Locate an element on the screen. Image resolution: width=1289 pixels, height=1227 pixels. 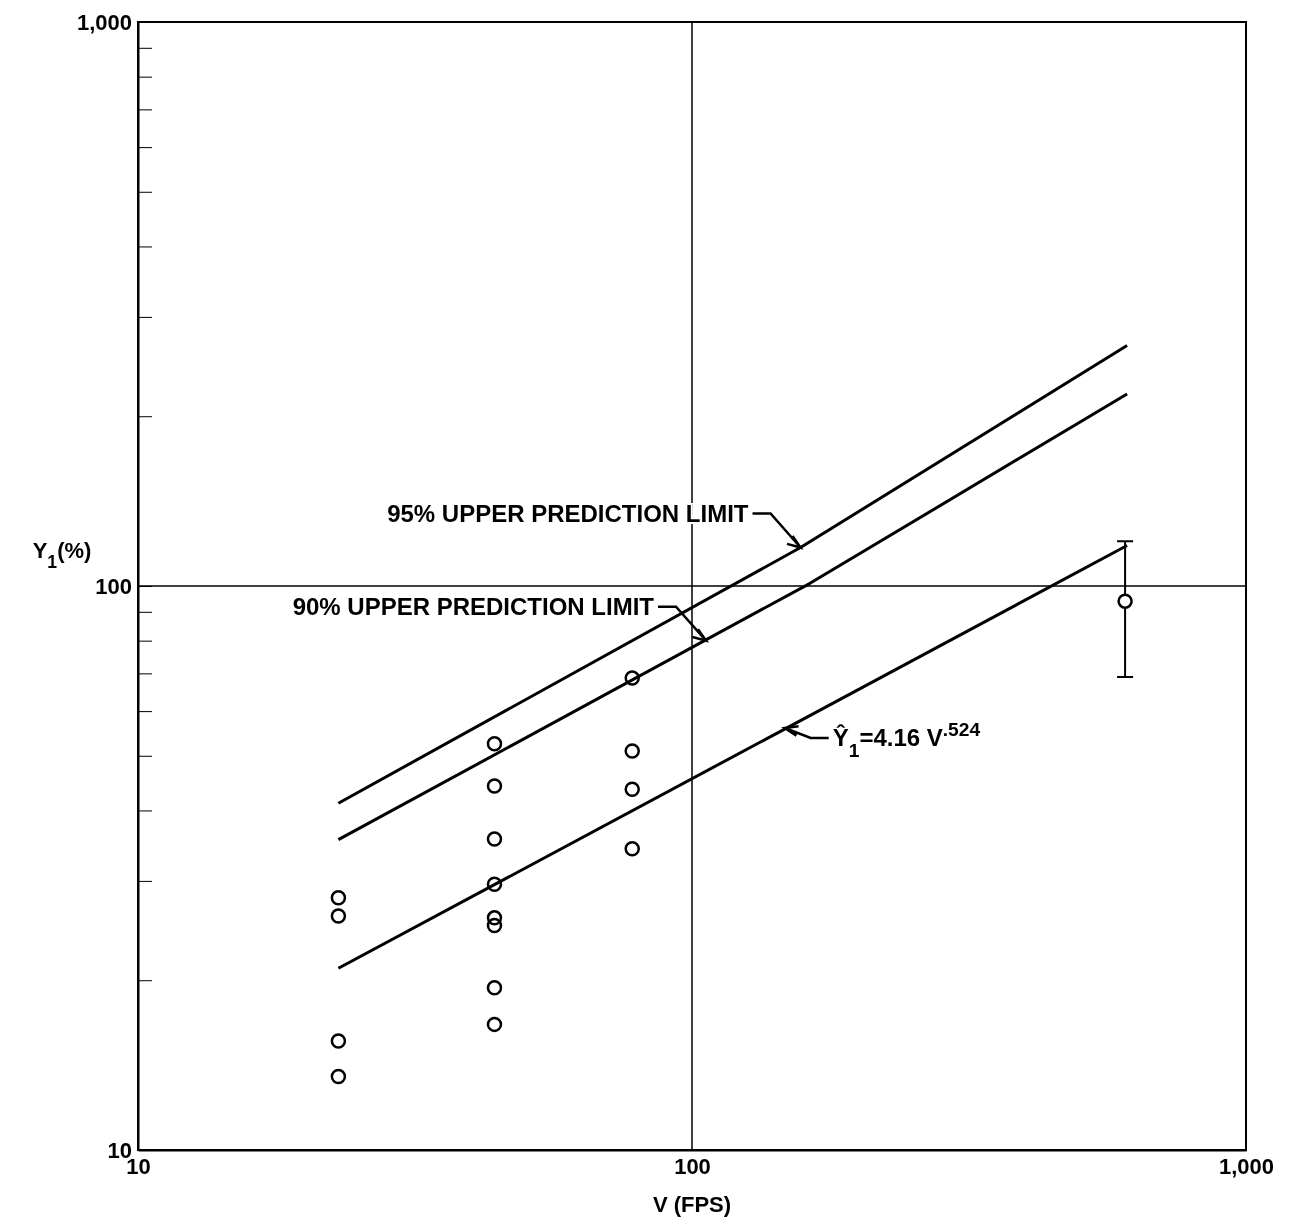
annotation: Ŷ$_{1}$=4.16 V$^{.524}$ is located at coordinates (906, 739).